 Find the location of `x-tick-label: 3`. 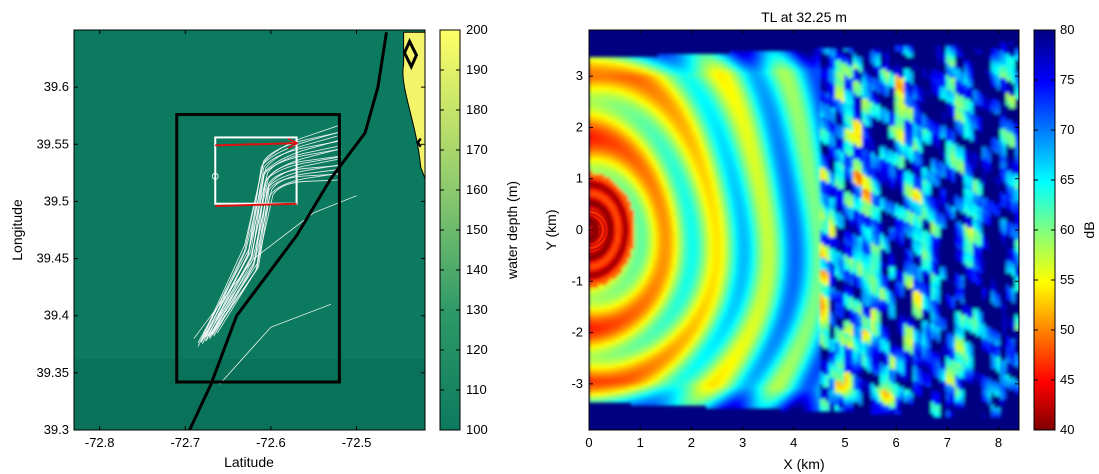

x-tick-label: 3 is located at coordinates (742, 442).